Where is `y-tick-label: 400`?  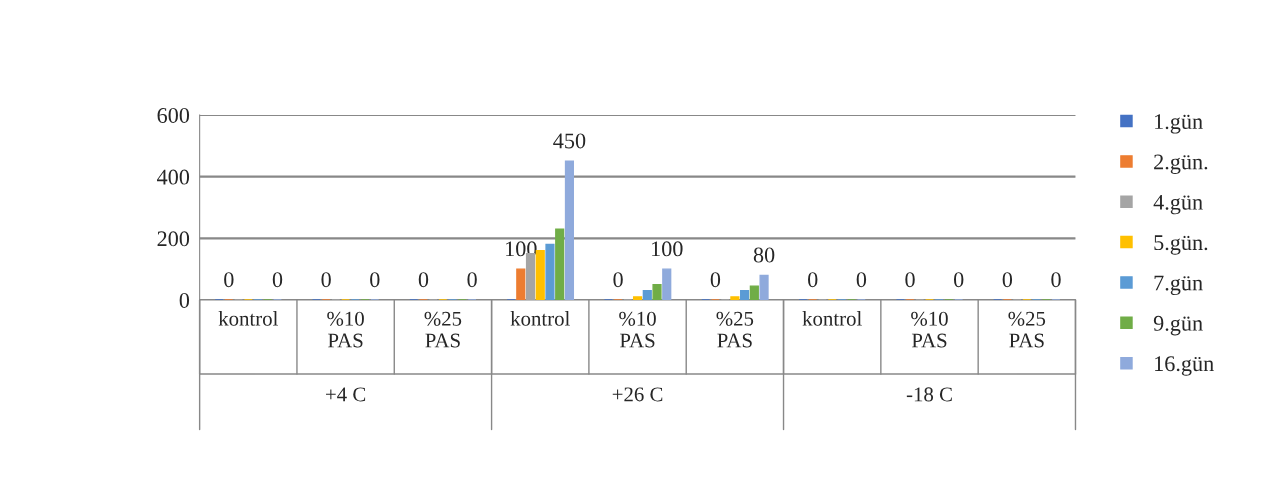 y-tick-label: 400 is located at coordinates (173, 177).